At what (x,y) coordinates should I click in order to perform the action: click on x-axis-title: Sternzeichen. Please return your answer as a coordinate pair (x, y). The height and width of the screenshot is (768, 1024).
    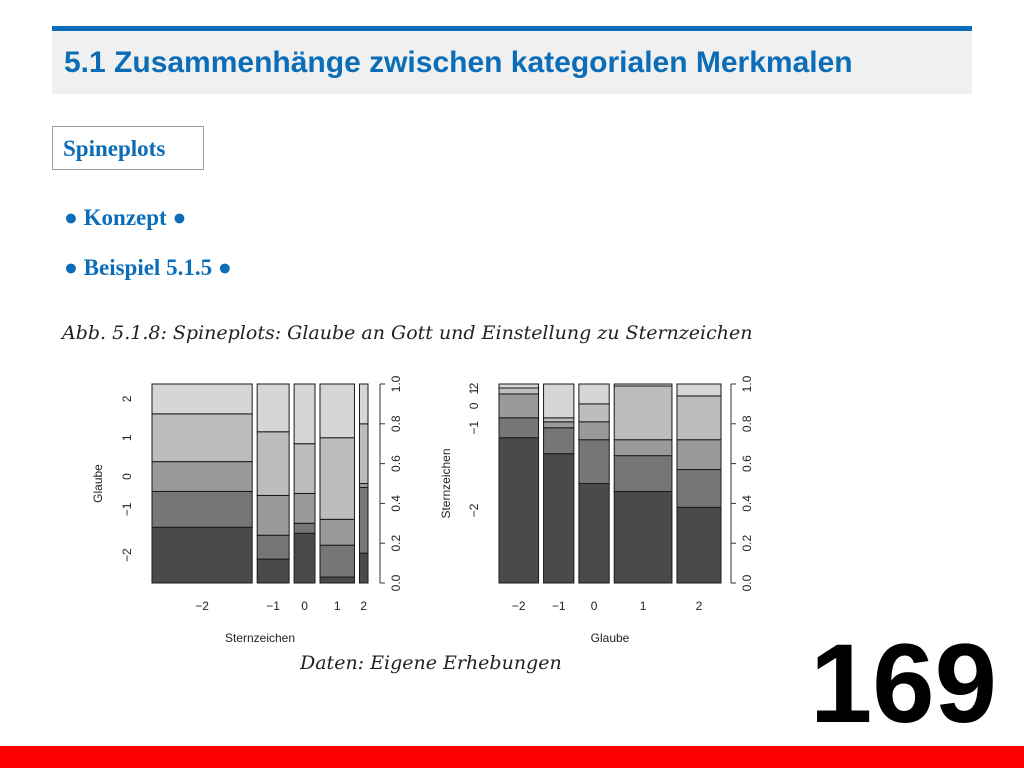
    Looking at the image, I should click on (260, 638).